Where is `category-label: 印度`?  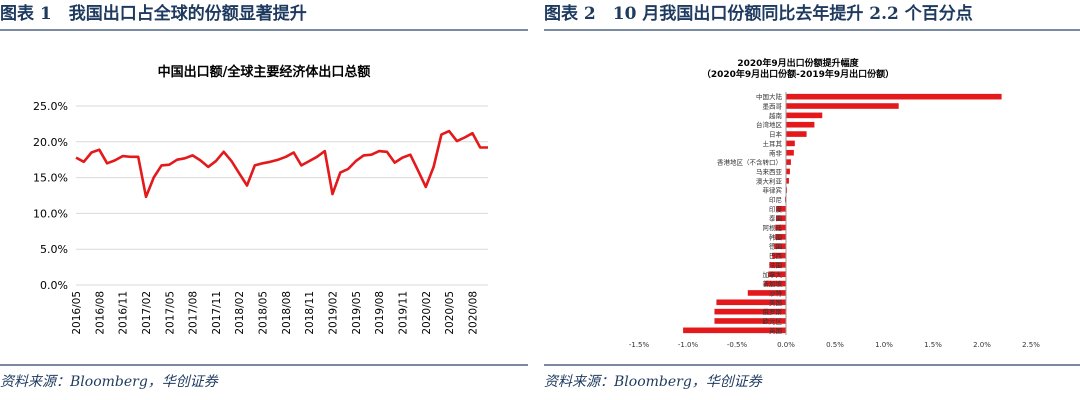 category-label: 印度 is located at coordinates (776, 208).